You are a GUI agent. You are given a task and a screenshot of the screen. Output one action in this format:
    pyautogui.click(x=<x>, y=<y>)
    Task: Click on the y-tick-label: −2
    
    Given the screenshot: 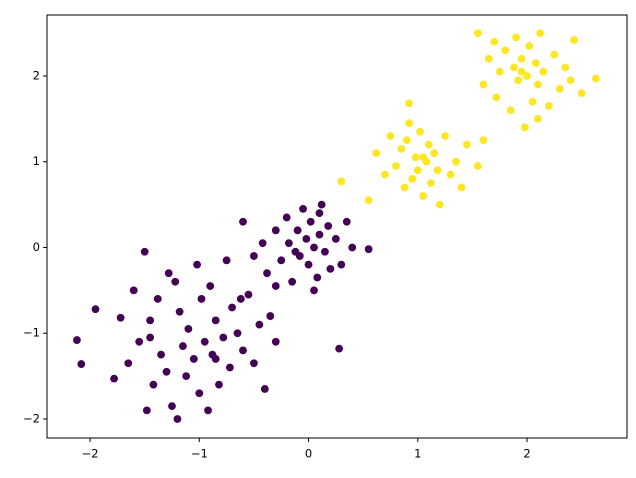 What is the action you would take?
    pyautogui.click(x=31, y=418)
    